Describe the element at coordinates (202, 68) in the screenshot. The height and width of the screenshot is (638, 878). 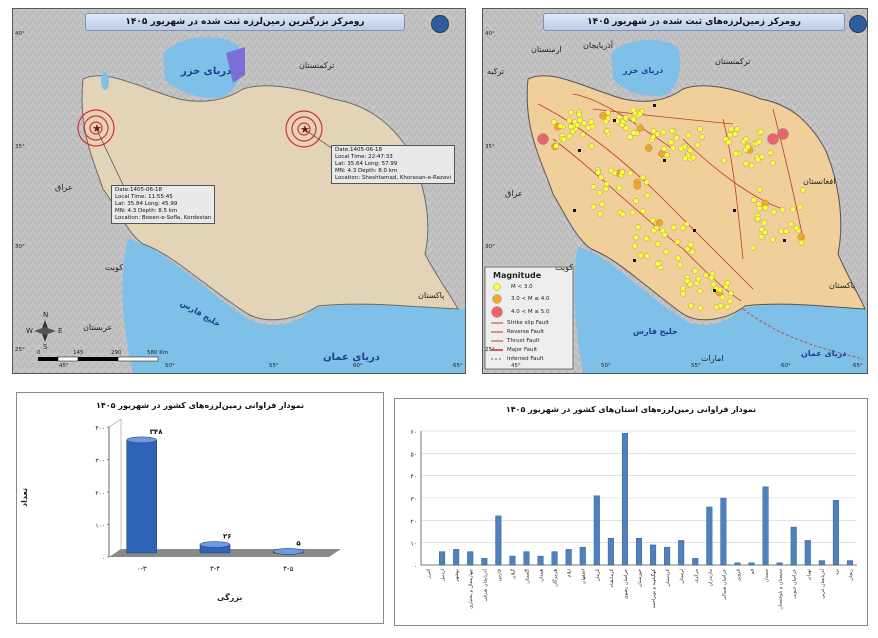
I see `caspian-sea-shape` at that location.